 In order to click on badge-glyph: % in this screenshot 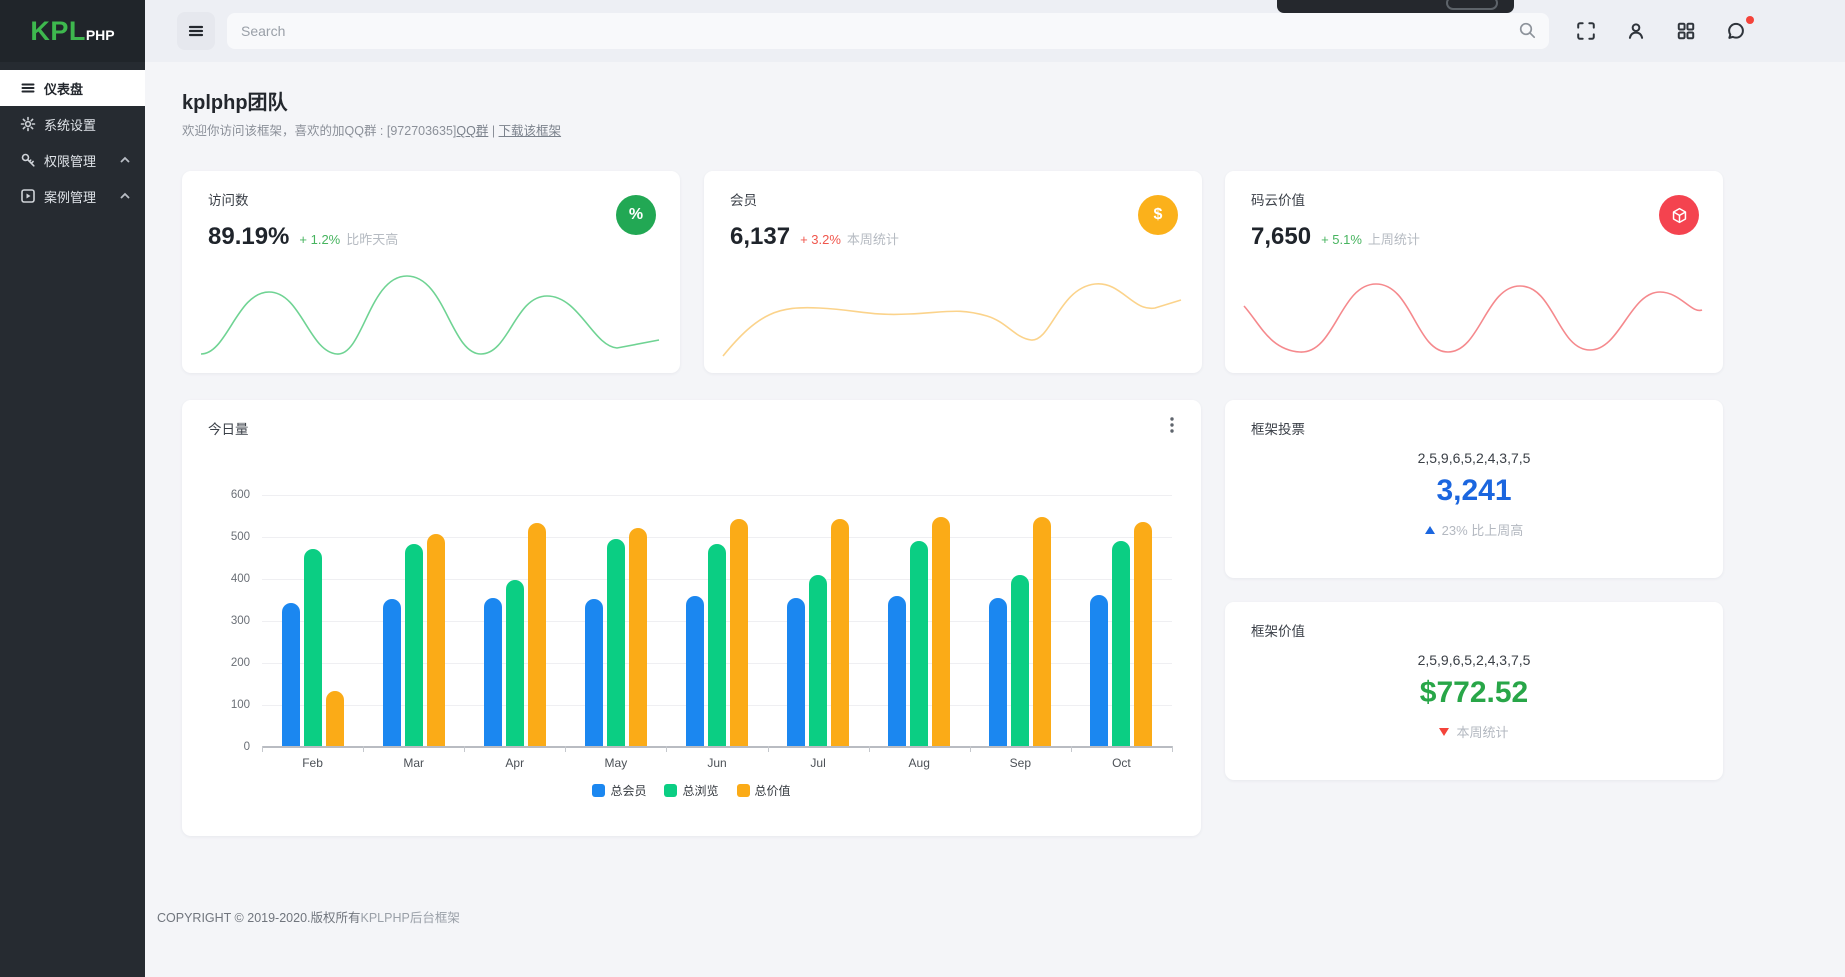, I will do `click(636, 214)`.